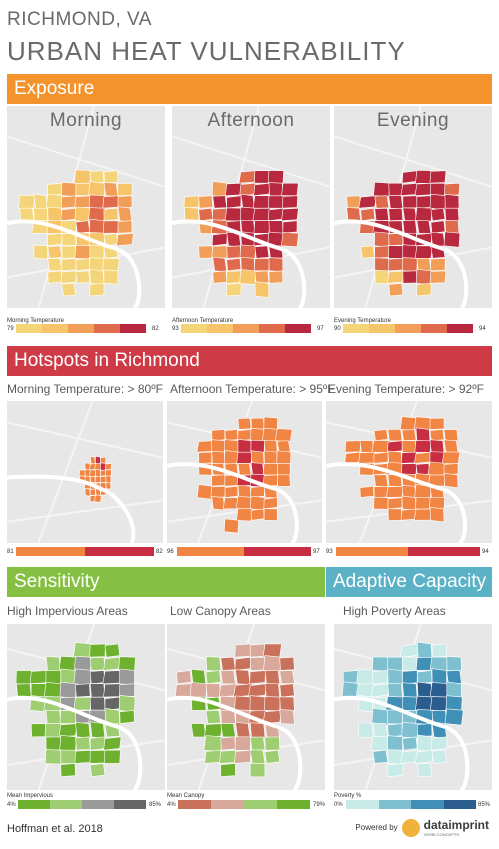  What do you see at coordinates (409, 472) in the screenshot?
I see `map-evening-hotspots` at bounding box center [409, 472].